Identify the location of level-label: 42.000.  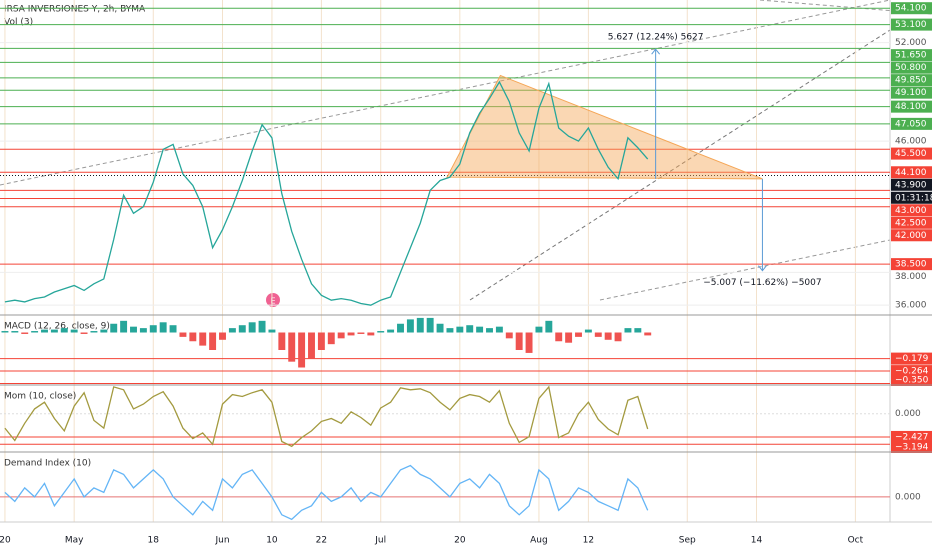
(911, 236).